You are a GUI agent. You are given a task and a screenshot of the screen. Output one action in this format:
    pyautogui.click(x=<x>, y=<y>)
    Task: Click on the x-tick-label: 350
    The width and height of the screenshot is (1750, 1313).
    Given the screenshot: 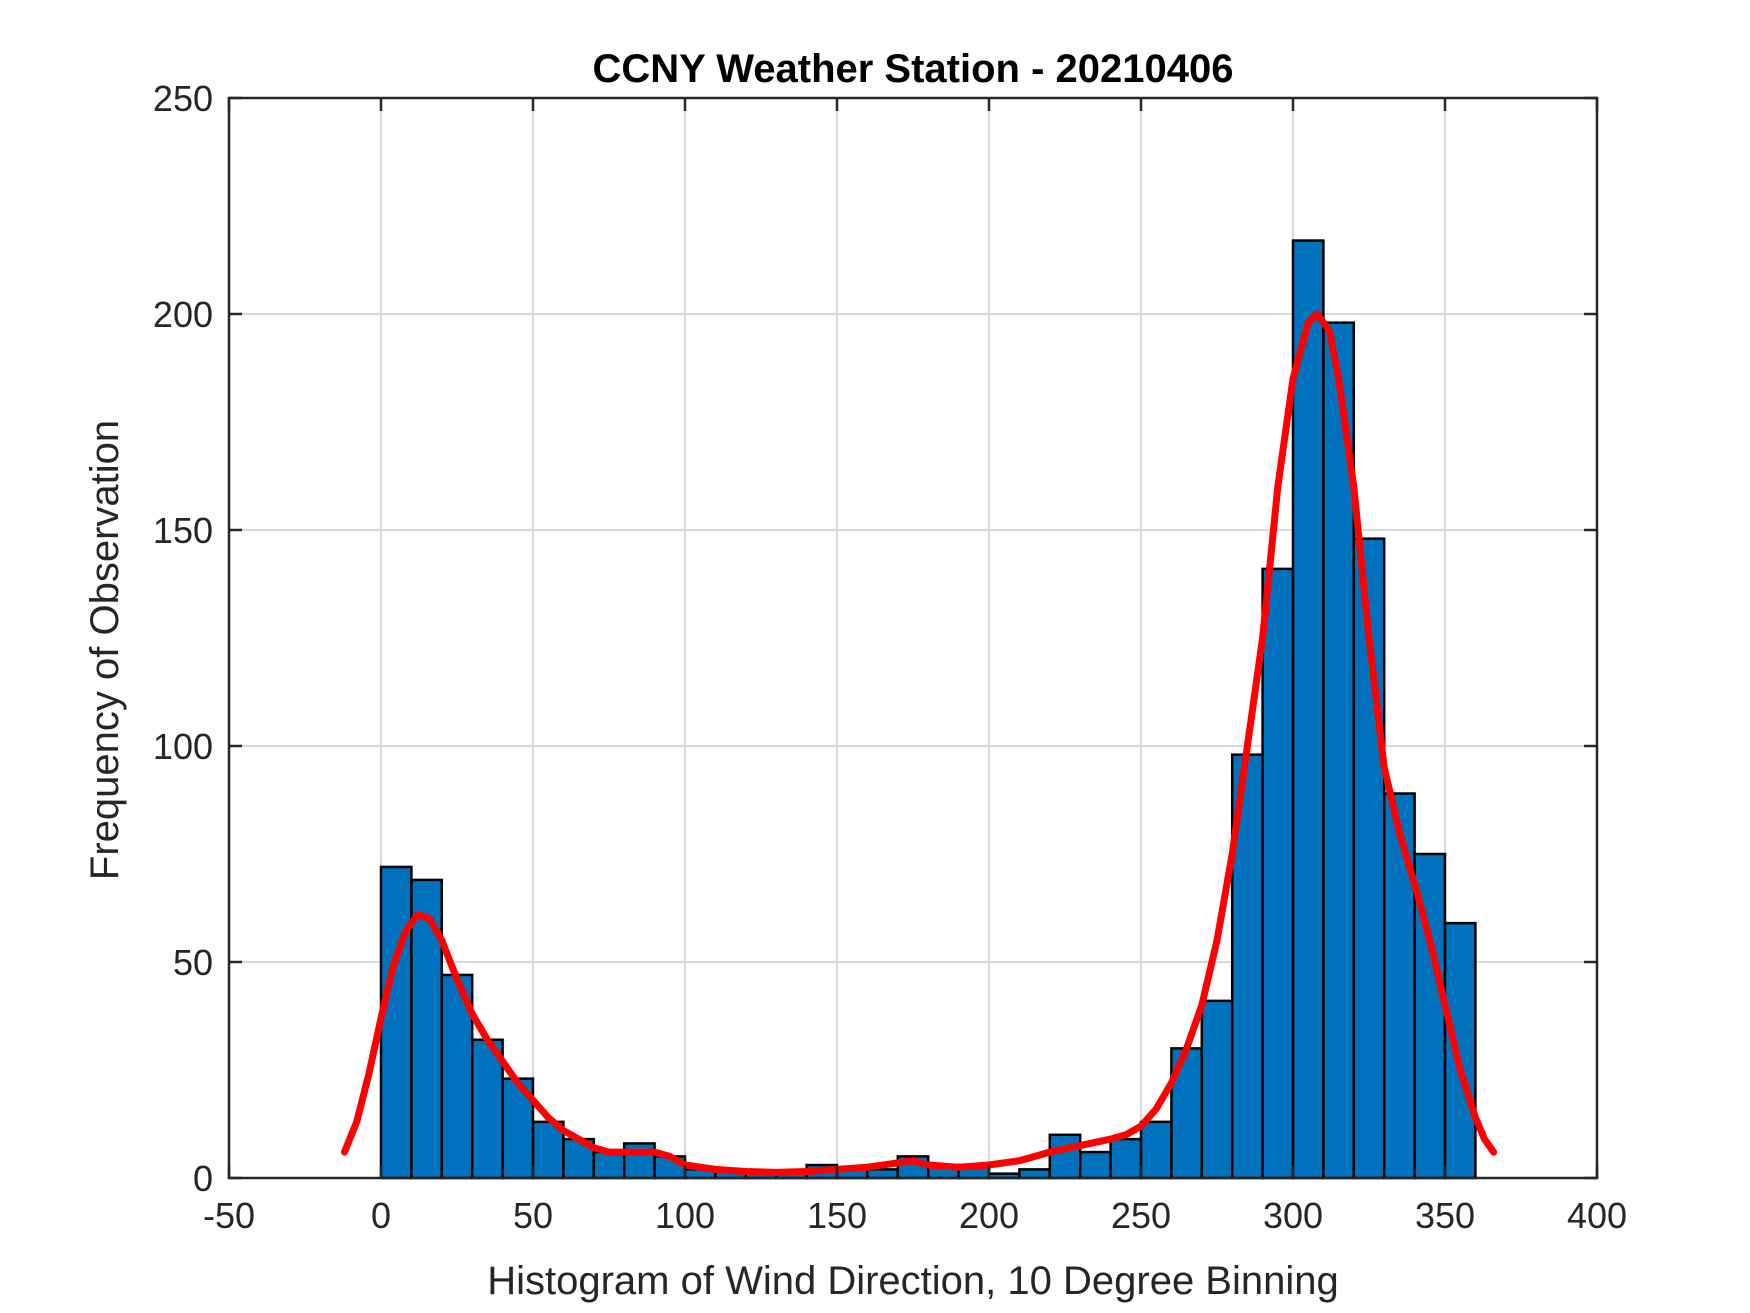 What is the action you would take?
    pyautogui.click(x=1445, y=1215)
    